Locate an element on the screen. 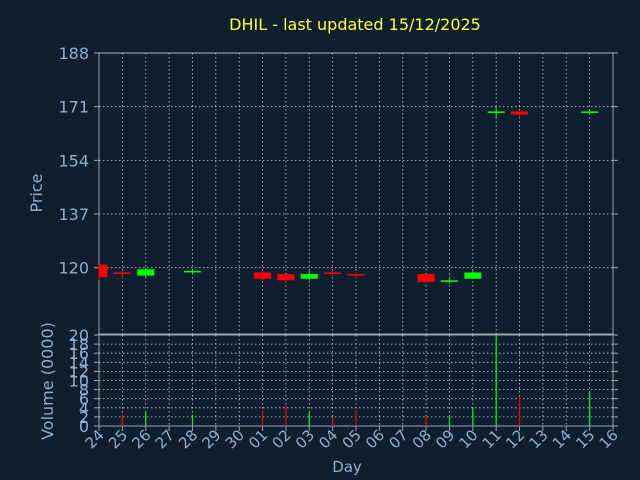 This screenshot has width=640, height=480. x-tick-label: 09 is located at coordinates (445, 439).